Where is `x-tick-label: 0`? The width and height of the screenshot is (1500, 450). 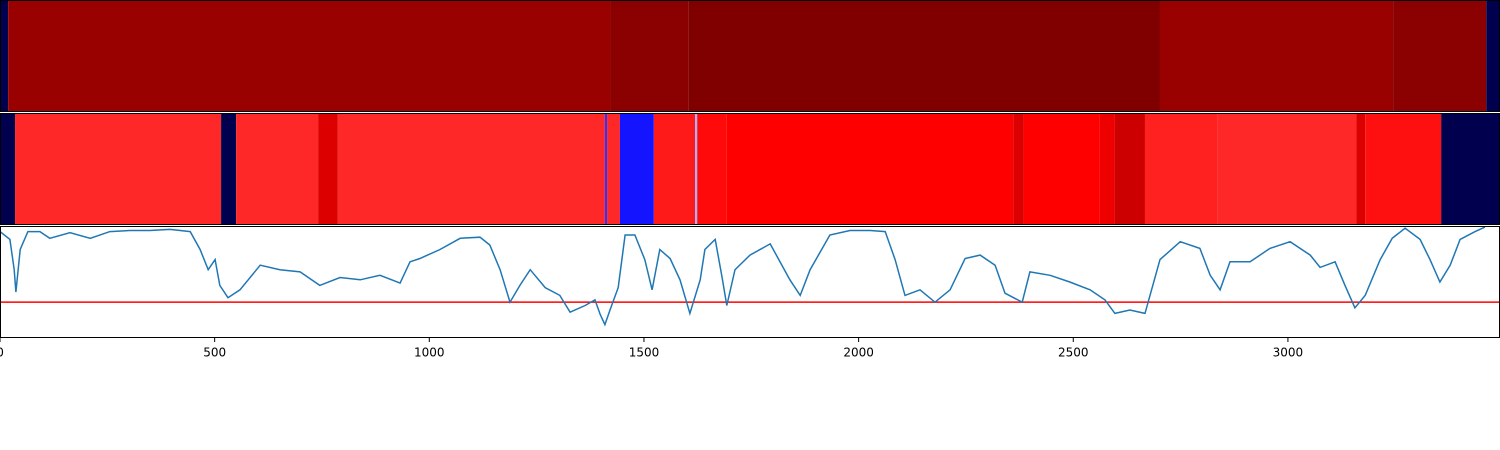 x-tick-label: 0 is located at coordinates (2, 353).